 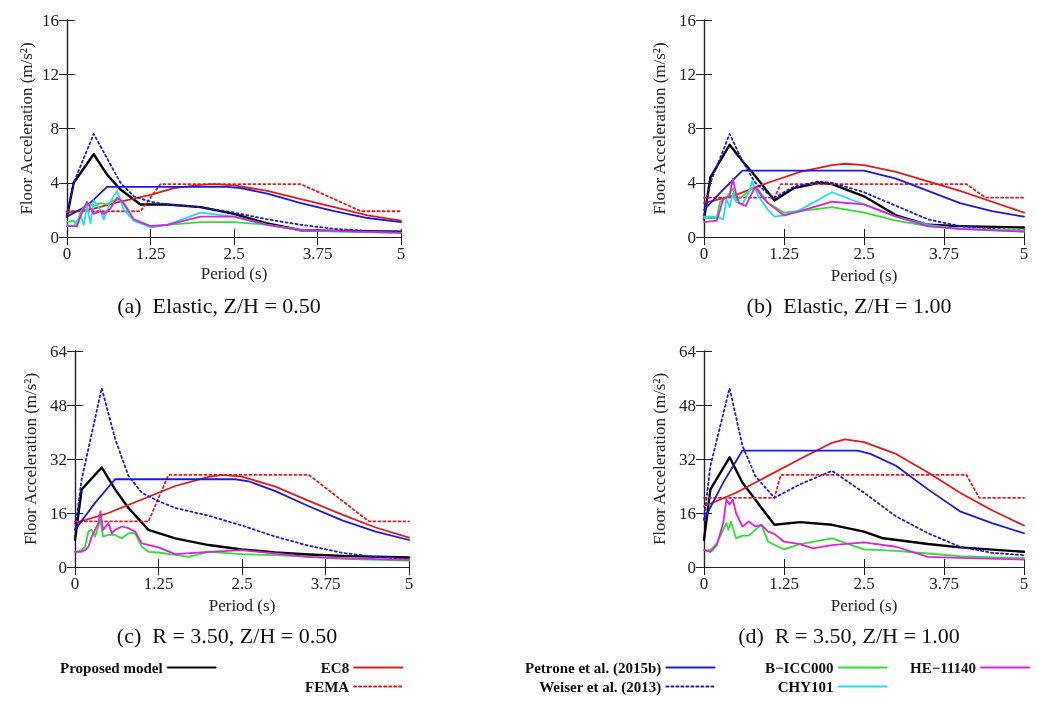 I want to click on legend-label: Petrone et al. (2015b), so click(x=593, y=668).